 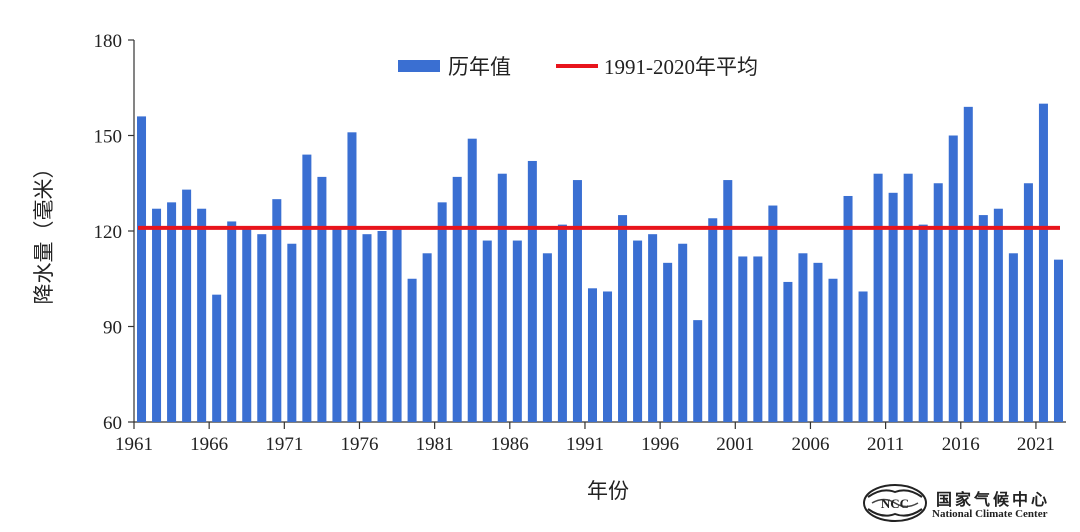 I want to click on bar-2018, so click(x=998, y=315).